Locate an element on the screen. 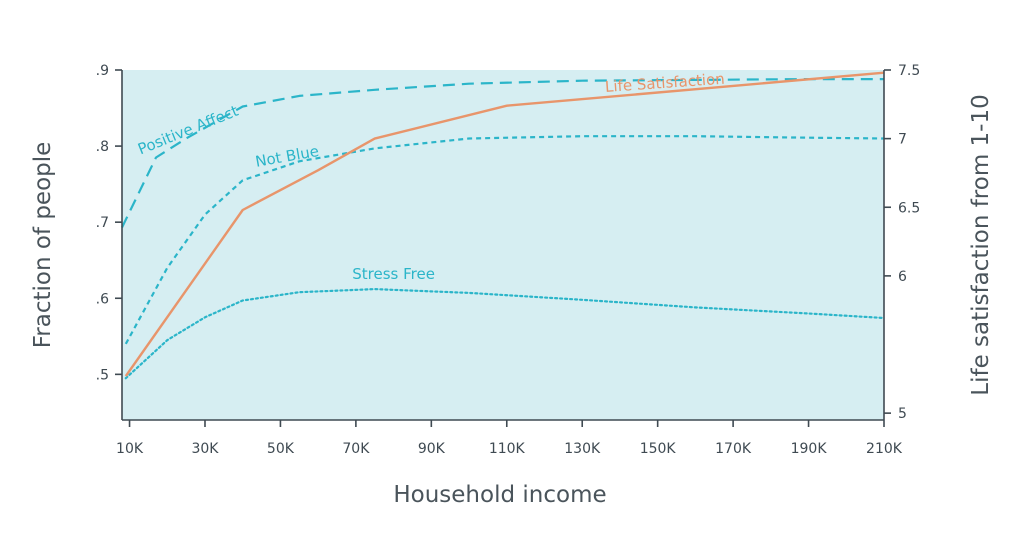 This screenshot has height=543, width=1024. y-left-tick-label: .7 is located at coordinates (102, 223).